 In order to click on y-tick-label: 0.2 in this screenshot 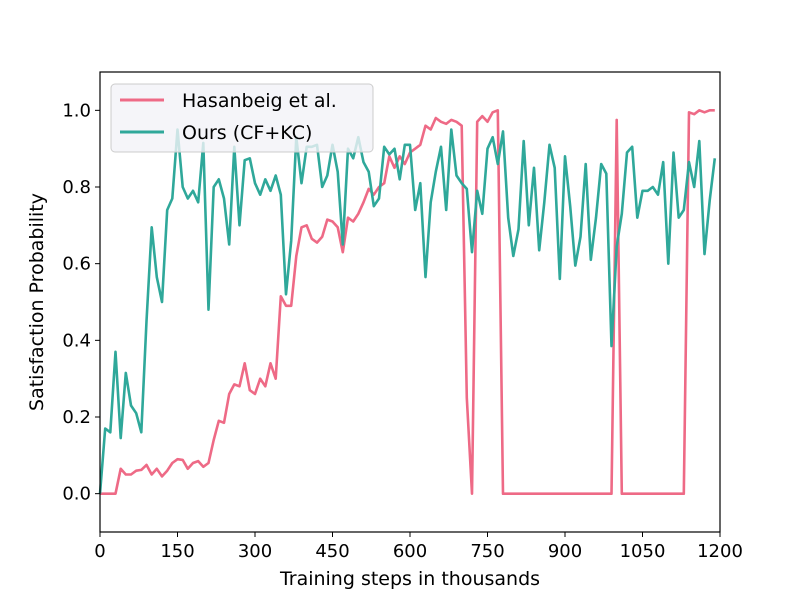, I will do `click(76, 417)`.